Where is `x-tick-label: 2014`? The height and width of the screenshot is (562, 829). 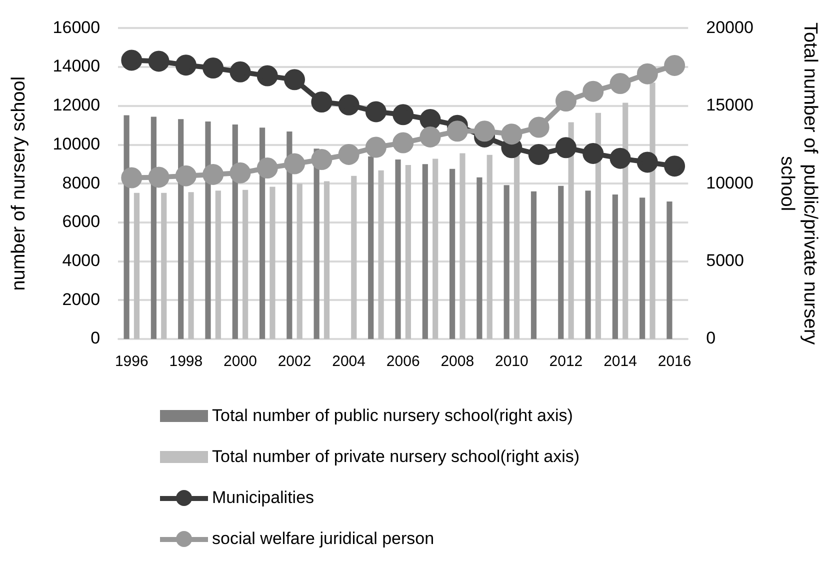
x-tick-label: 2014 is located at coordinates (620, 361).